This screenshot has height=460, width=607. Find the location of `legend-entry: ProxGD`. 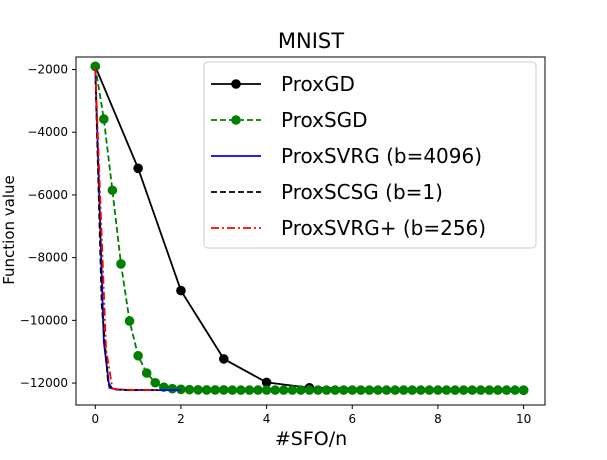

legend-entry: ProxGD is located at coordinates (283, 84).